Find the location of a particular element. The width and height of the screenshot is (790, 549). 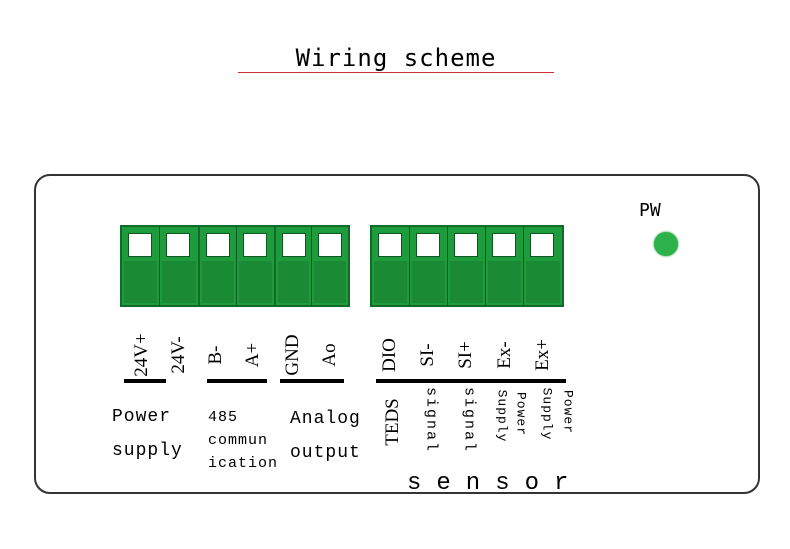

sensor-exc-plus-label-2: Power is located at coordinates (568, 412).